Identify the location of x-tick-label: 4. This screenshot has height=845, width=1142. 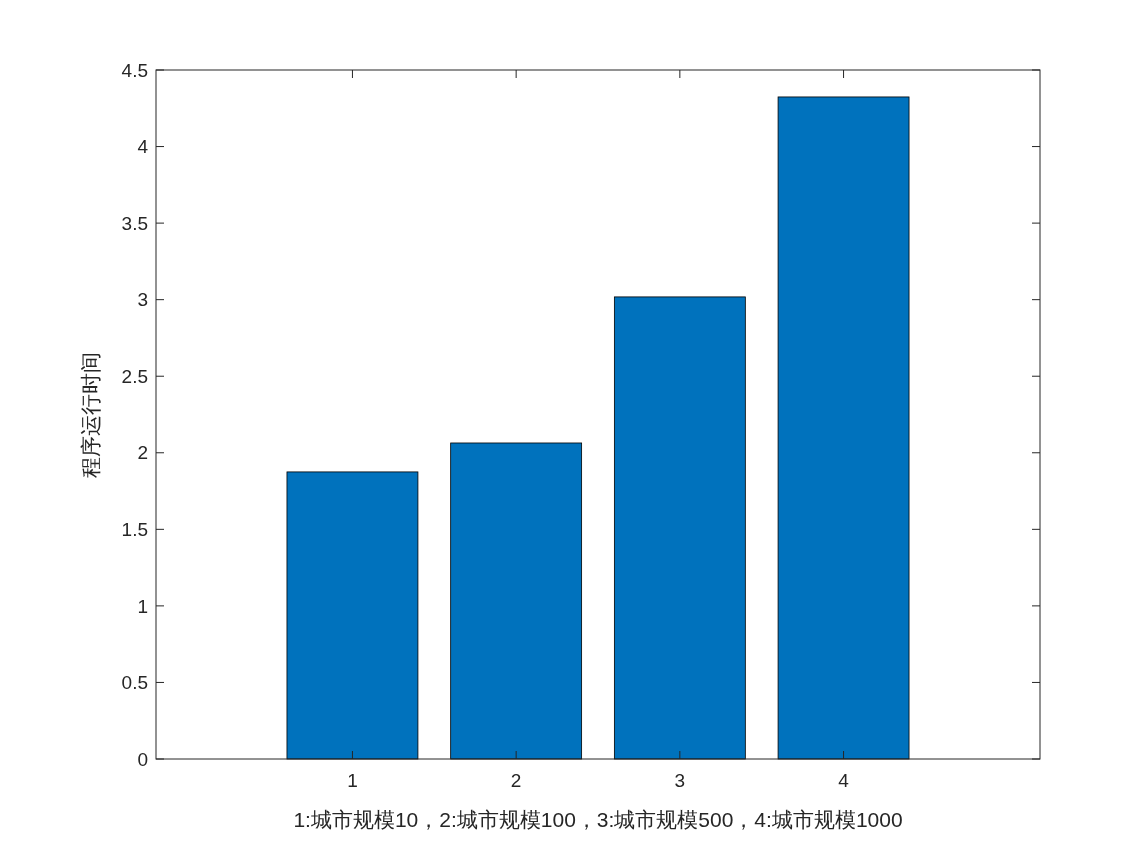
(844, 780).